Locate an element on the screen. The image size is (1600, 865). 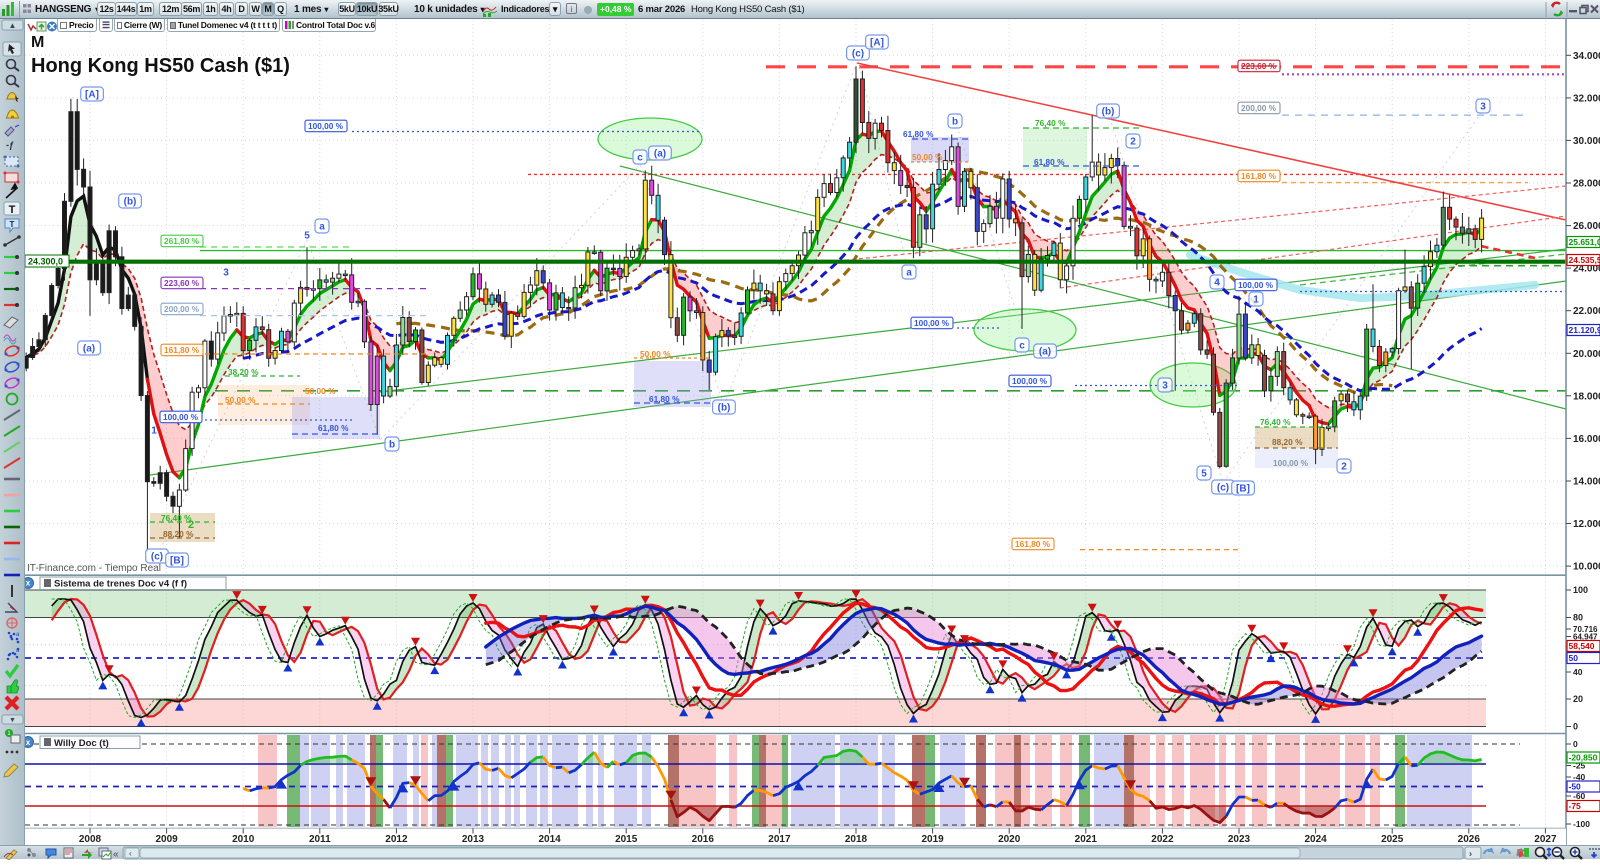
svg-text: Willy Doc (t) is located at coordinates (81, 743).